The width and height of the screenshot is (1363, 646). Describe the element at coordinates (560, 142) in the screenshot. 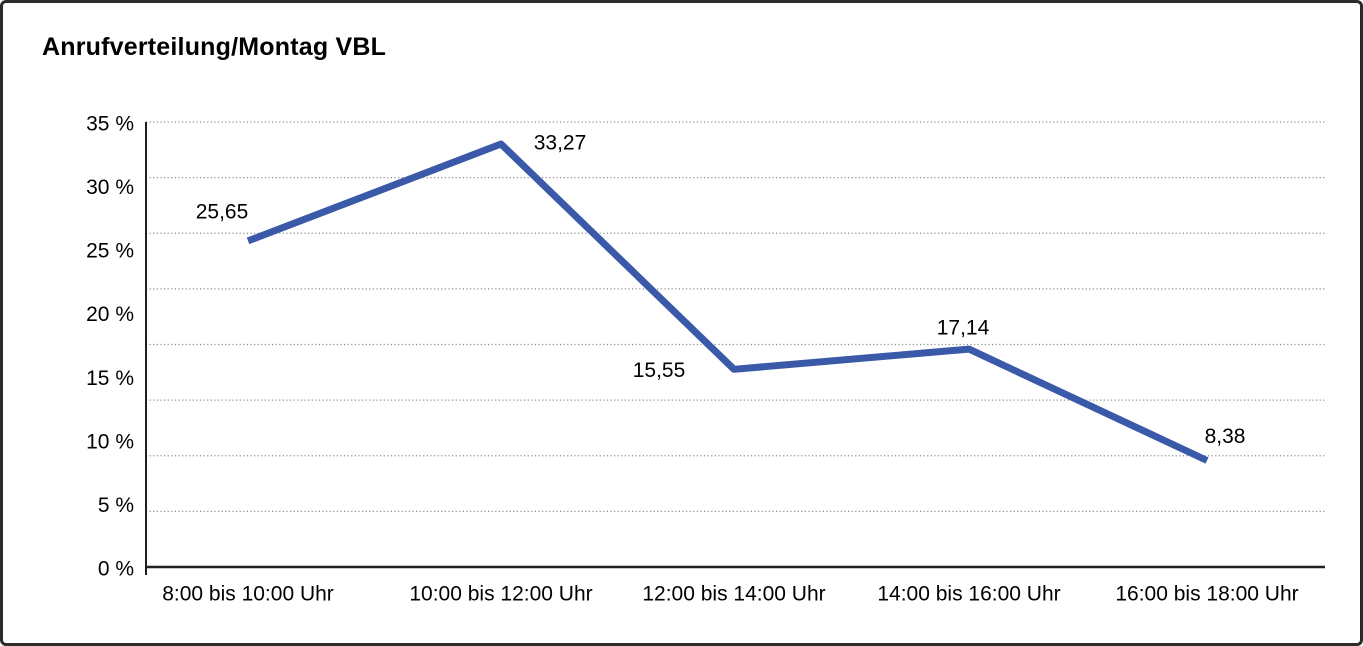

I see `value-label: 33,27` at that location.